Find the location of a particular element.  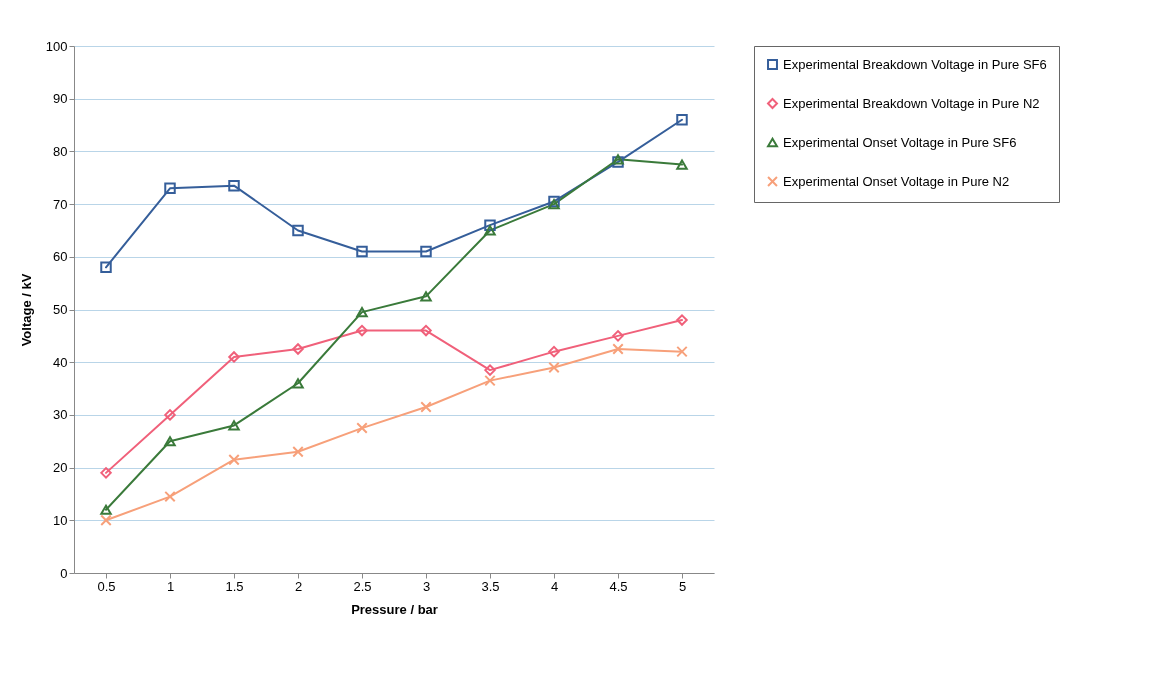

legend-label: Experimental Onset Voltage in Pure SF6 is located at coordinates (900, 142).